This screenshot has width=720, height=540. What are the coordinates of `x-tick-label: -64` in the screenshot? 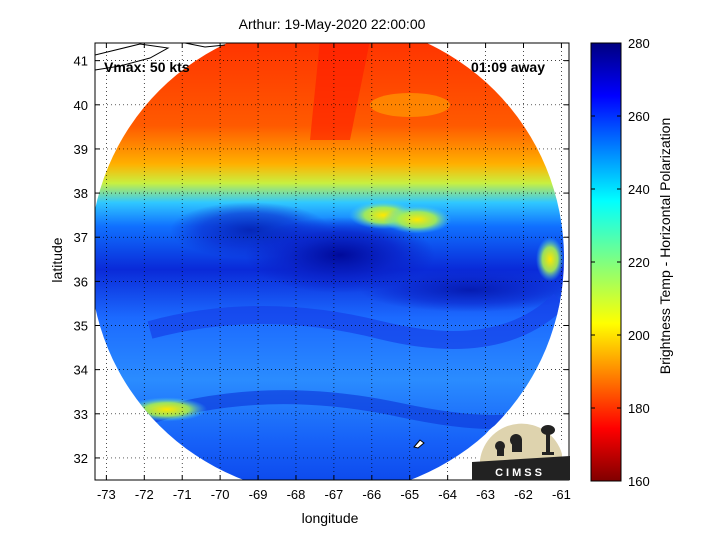 It's located at (447, 494).